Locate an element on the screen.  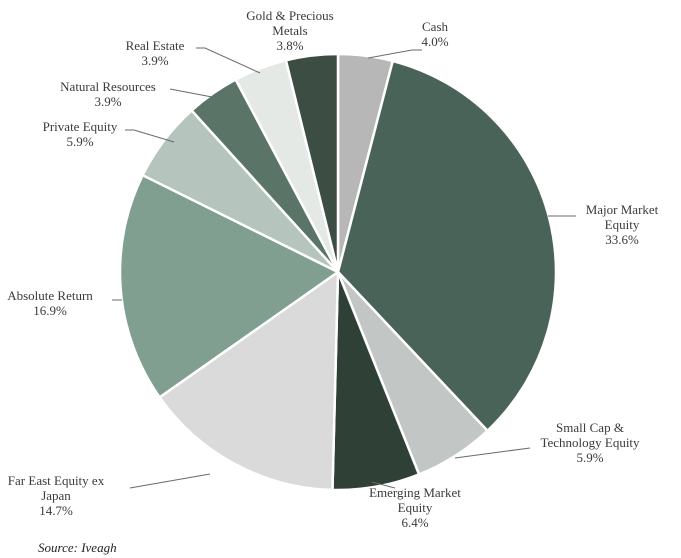
slice-label-6: Absolute Return 16.9% is located at coordinates (50, 303).